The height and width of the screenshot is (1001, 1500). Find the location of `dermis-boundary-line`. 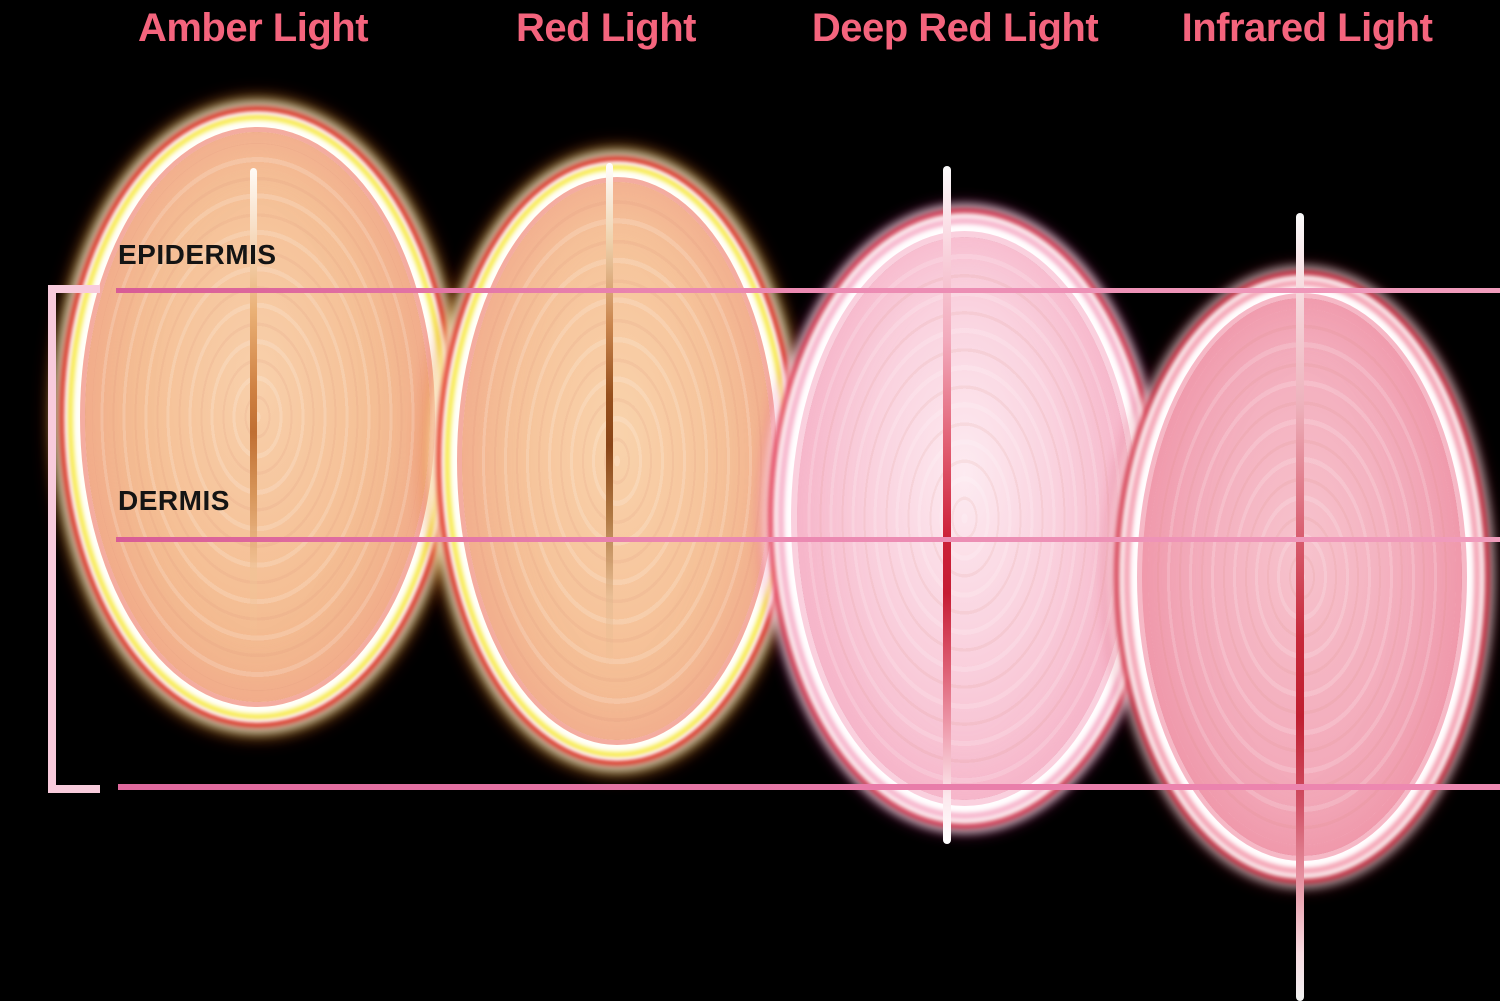

dermis-boundary-line is located at coordinates (808, 539).